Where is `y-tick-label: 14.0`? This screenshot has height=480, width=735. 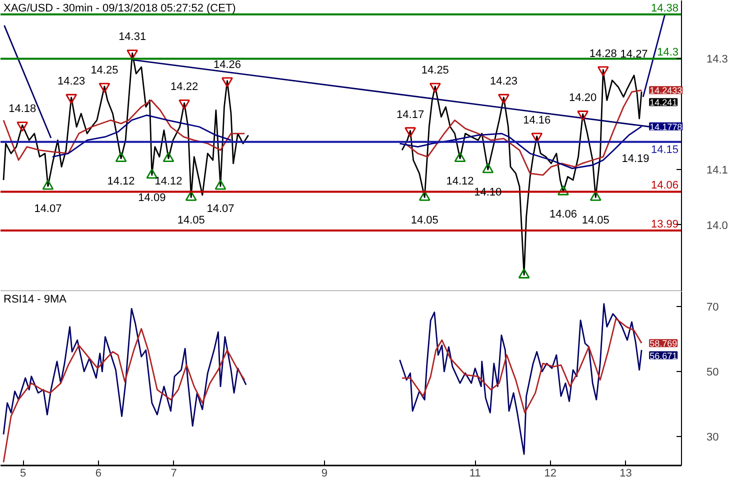 y-tick-label: 14.0 is located at coordinates (717, 226).